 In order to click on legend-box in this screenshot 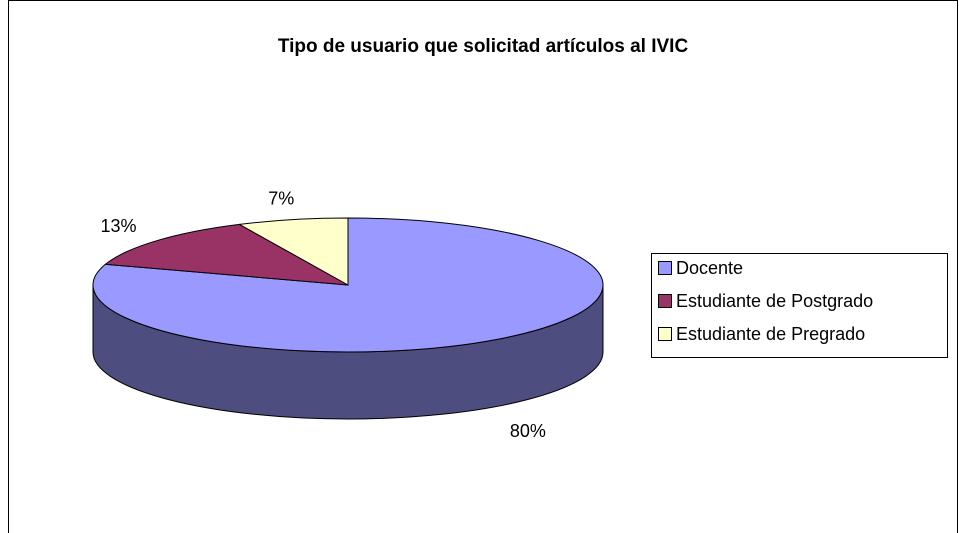, I will do `click(799, 305)`.